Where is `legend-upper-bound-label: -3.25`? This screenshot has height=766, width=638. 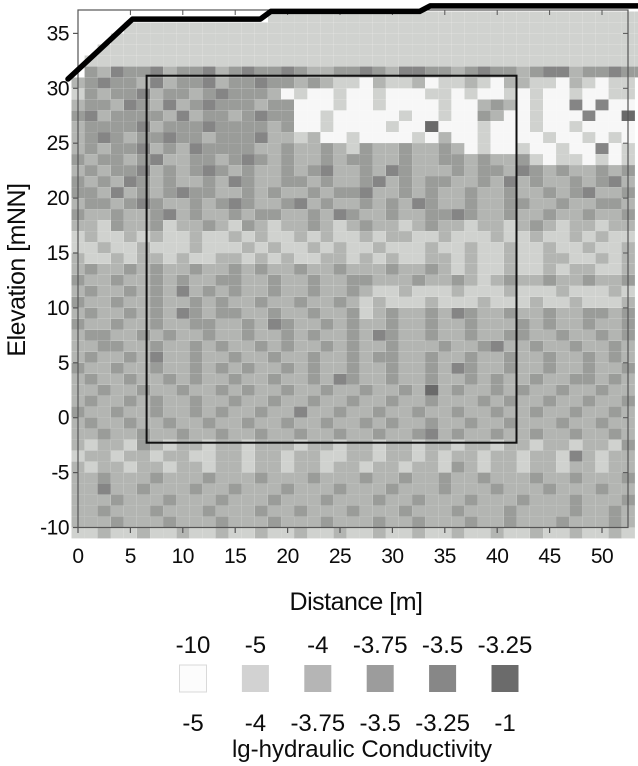
legend-upper-bound-label: -3.25 is located at coordinates (505, 645).